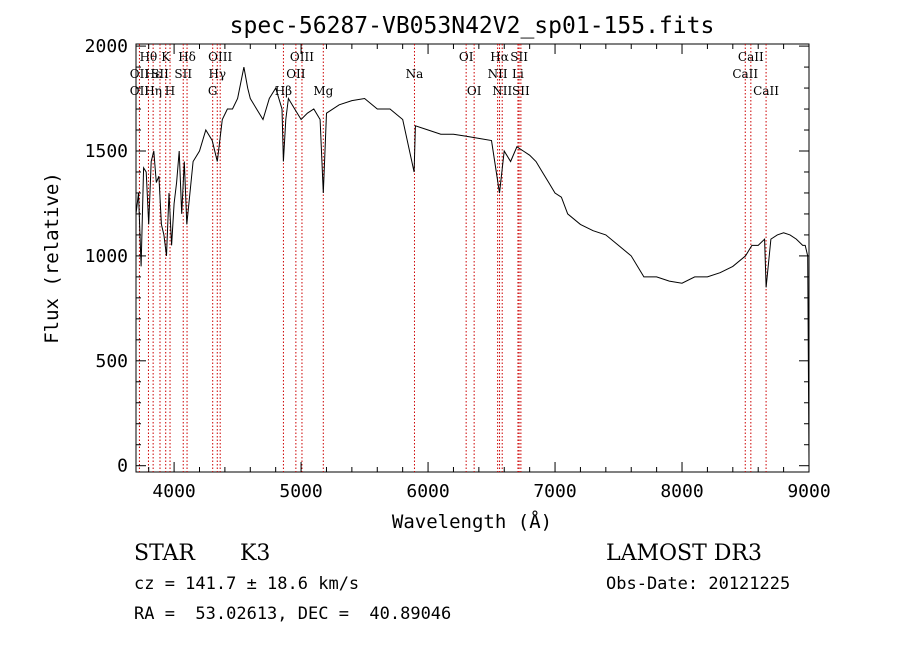  I want to click on line-marker-label: G, so click(213, 91).